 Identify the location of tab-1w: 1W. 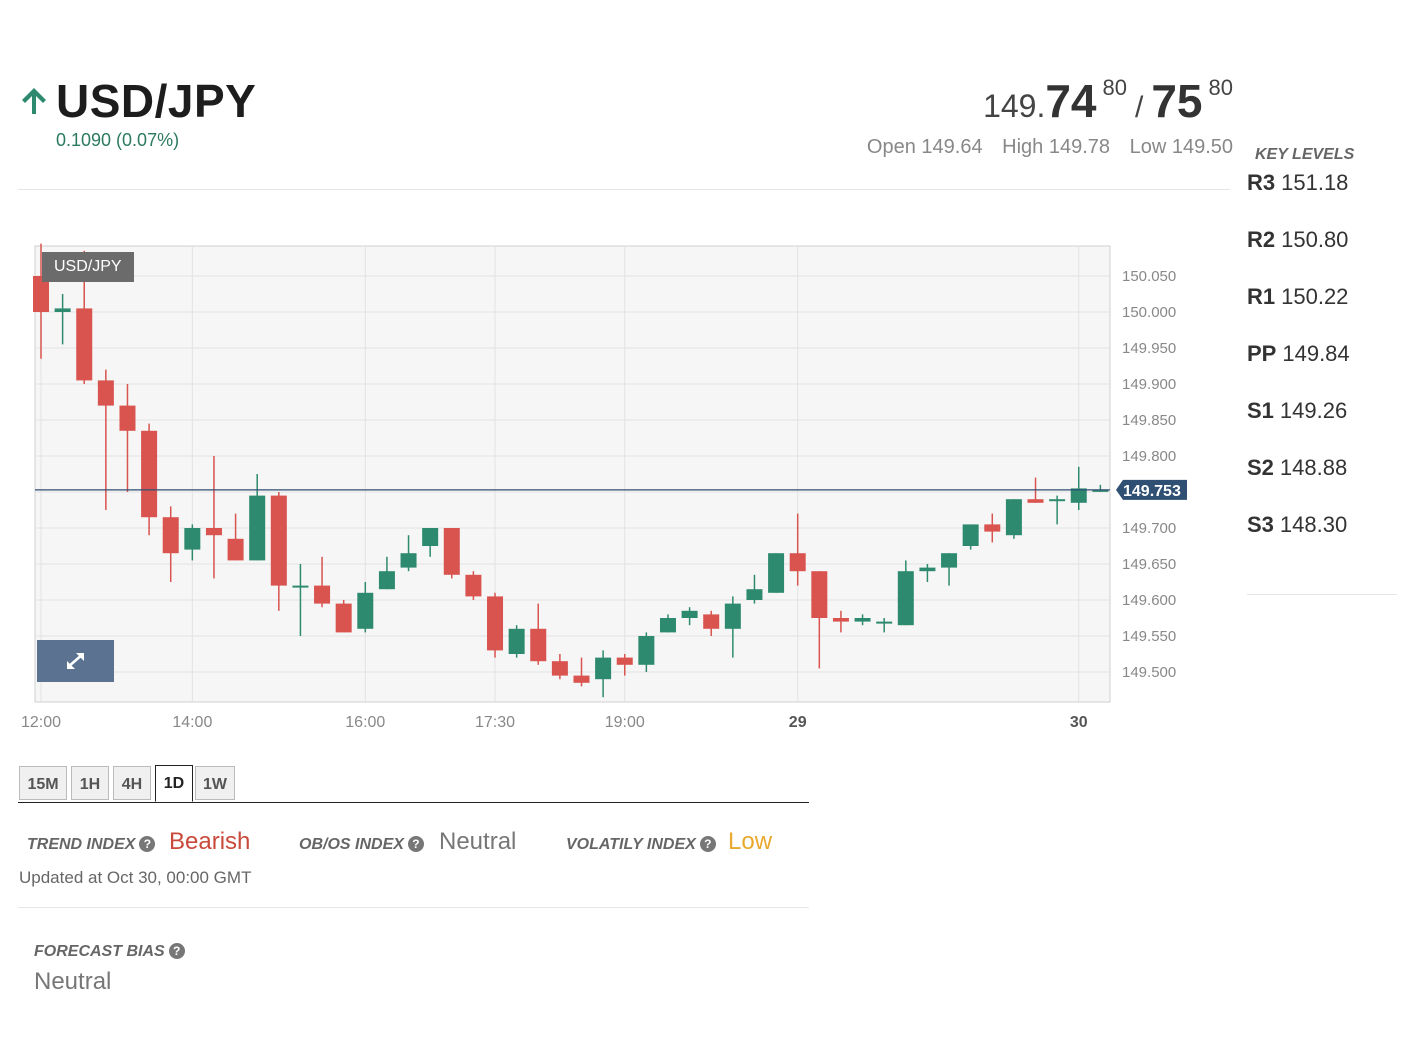
(215, 783).